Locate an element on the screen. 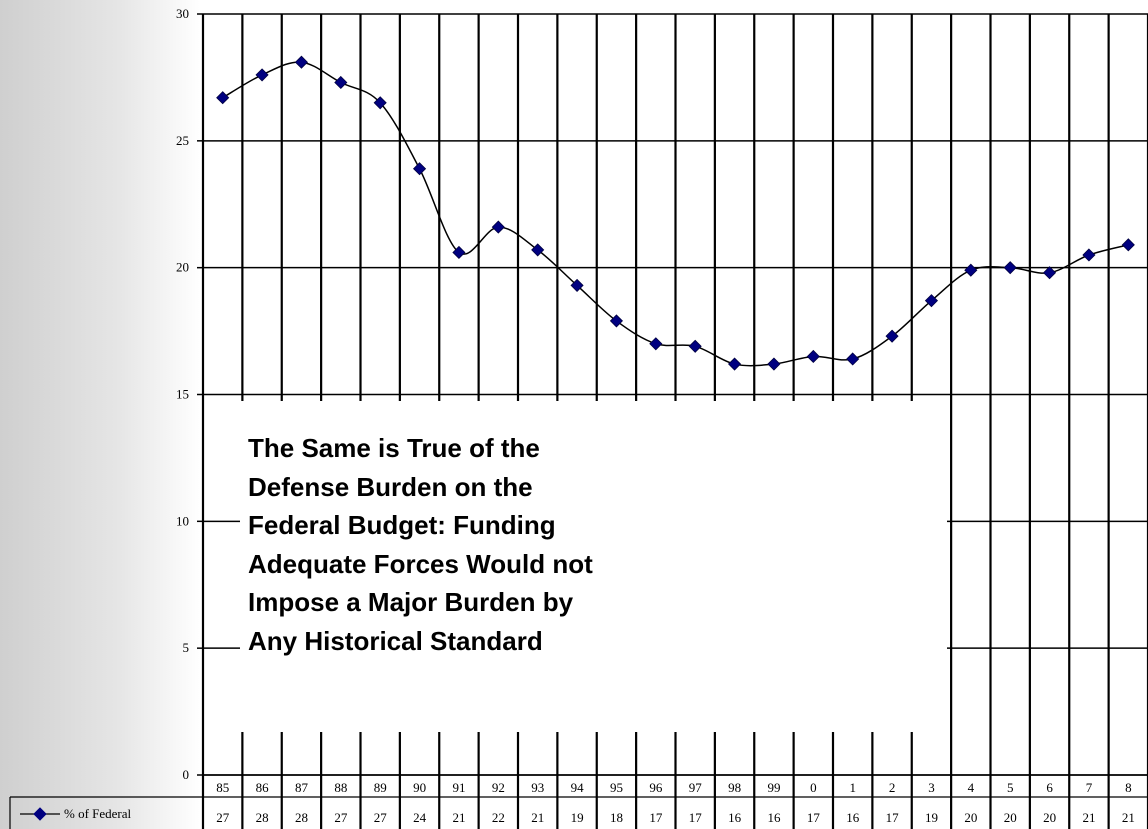 This screenshot has width=1148, height=829. y-tick-label: 15 is located at coordinates (182, 394).